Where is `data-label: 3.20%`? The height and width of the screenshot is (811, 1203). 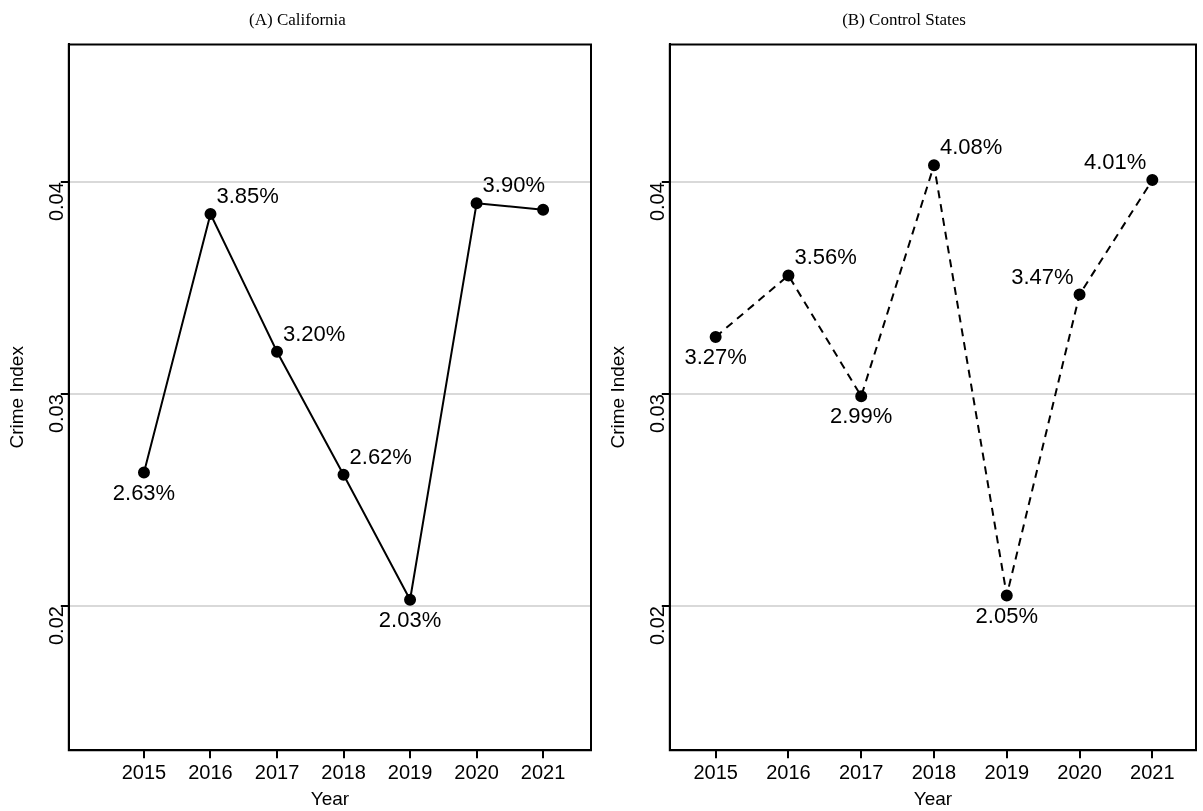 data-label: 3.20% is located at coordinates (314, 333).